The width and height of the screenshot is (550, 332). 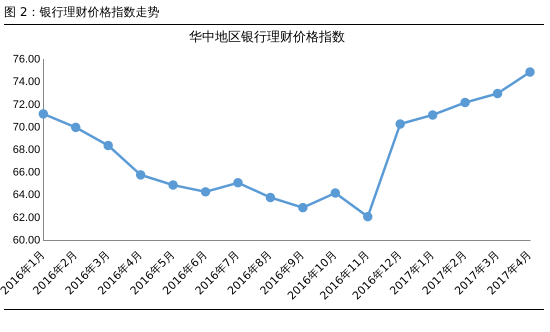 I want to click on y-tick-label: 74.00, so click(x=26, y=82).